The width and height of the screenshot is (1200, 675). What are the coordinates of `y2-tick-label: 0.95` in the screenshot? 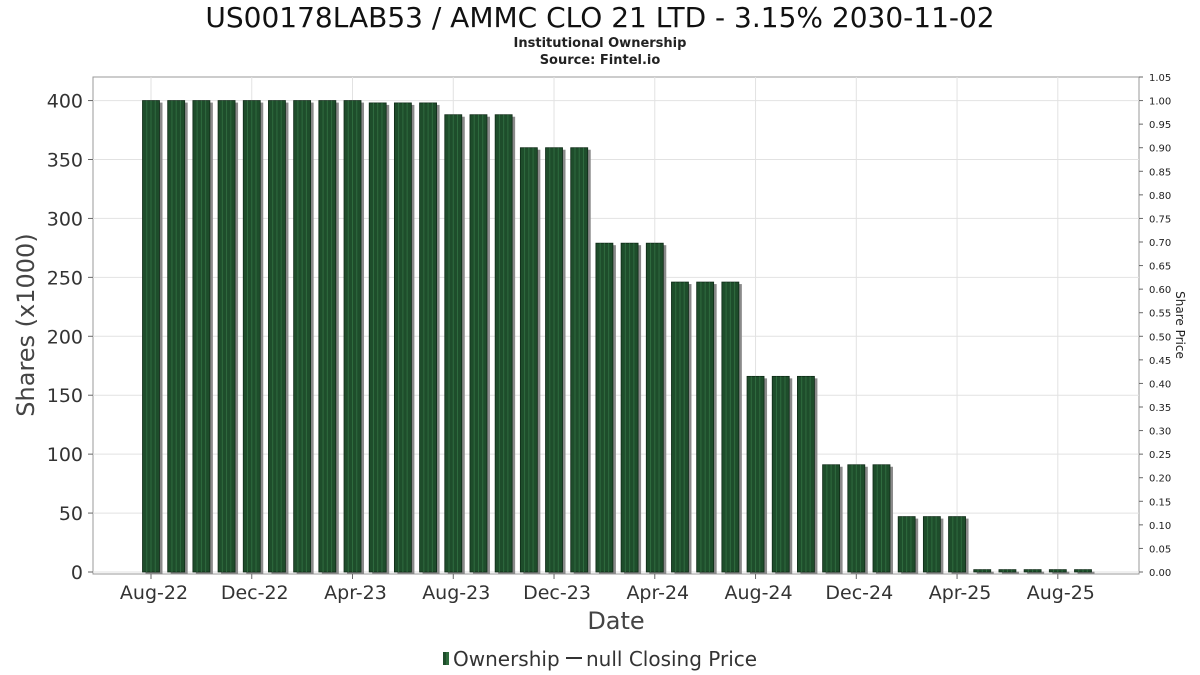 It's located at (1160, 125).